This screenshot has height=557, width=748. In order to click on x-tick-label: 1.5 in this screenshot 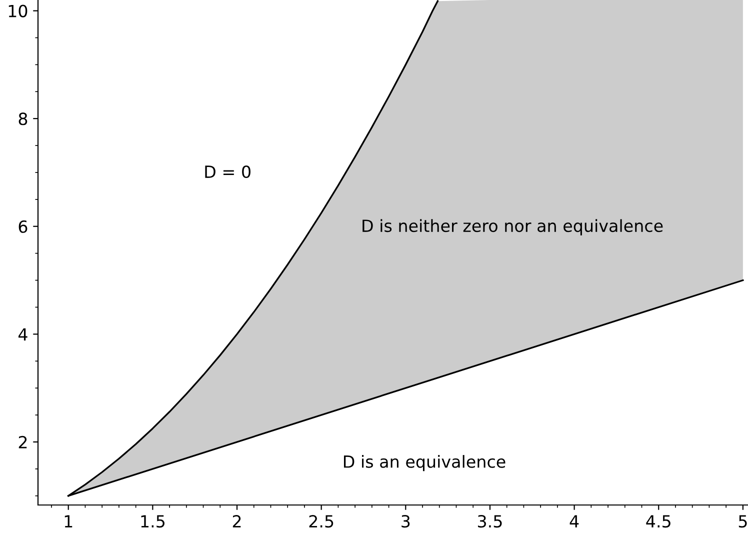, I will do `click(152, 521)`.